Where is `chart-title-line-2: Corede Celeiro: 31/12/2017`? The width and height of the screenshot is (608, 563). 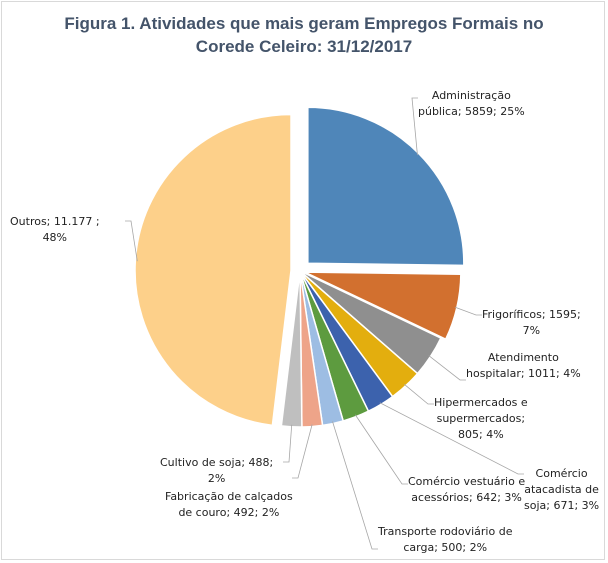 chart-title-line-2: Corede Celeiro: 31/12/2017 is located at coordinates (304, 46).